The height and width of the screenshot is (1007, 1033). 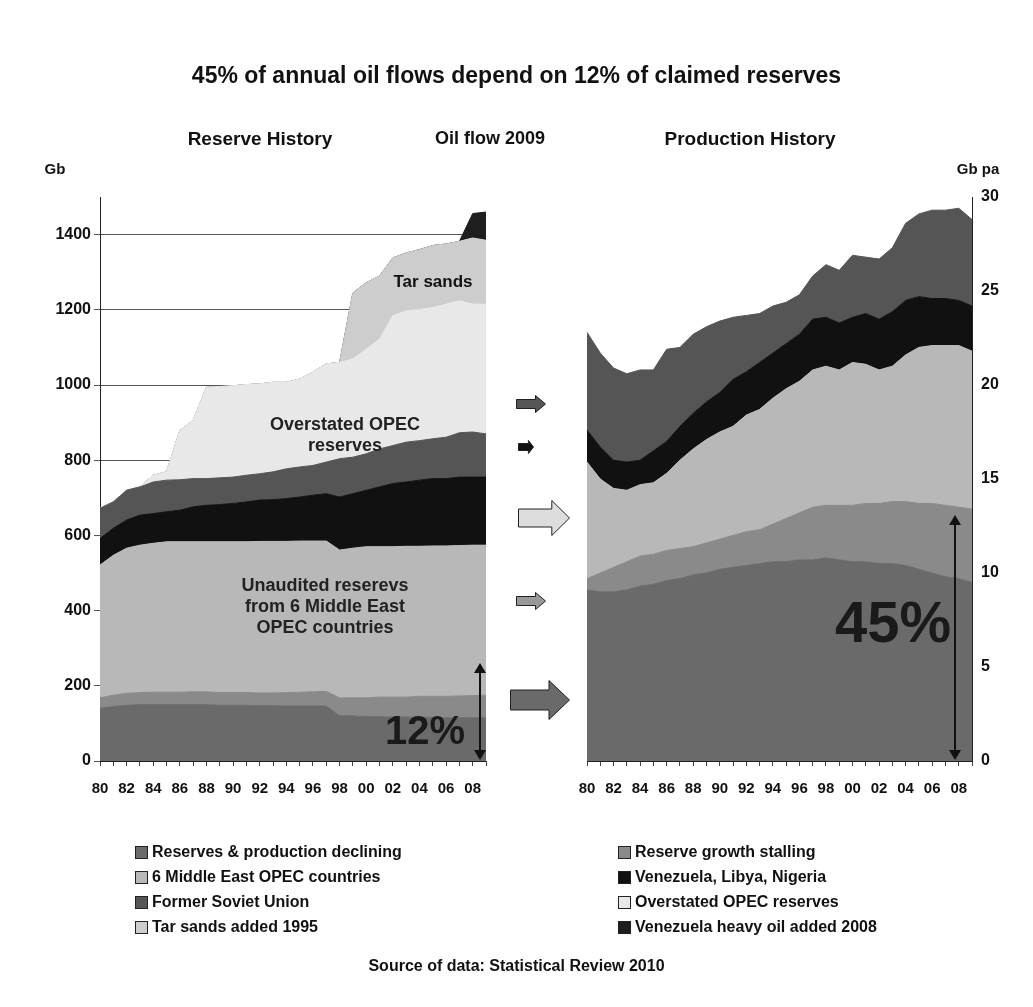 I want to click on y-tick-label: 1200, so click(x=73, y=309).